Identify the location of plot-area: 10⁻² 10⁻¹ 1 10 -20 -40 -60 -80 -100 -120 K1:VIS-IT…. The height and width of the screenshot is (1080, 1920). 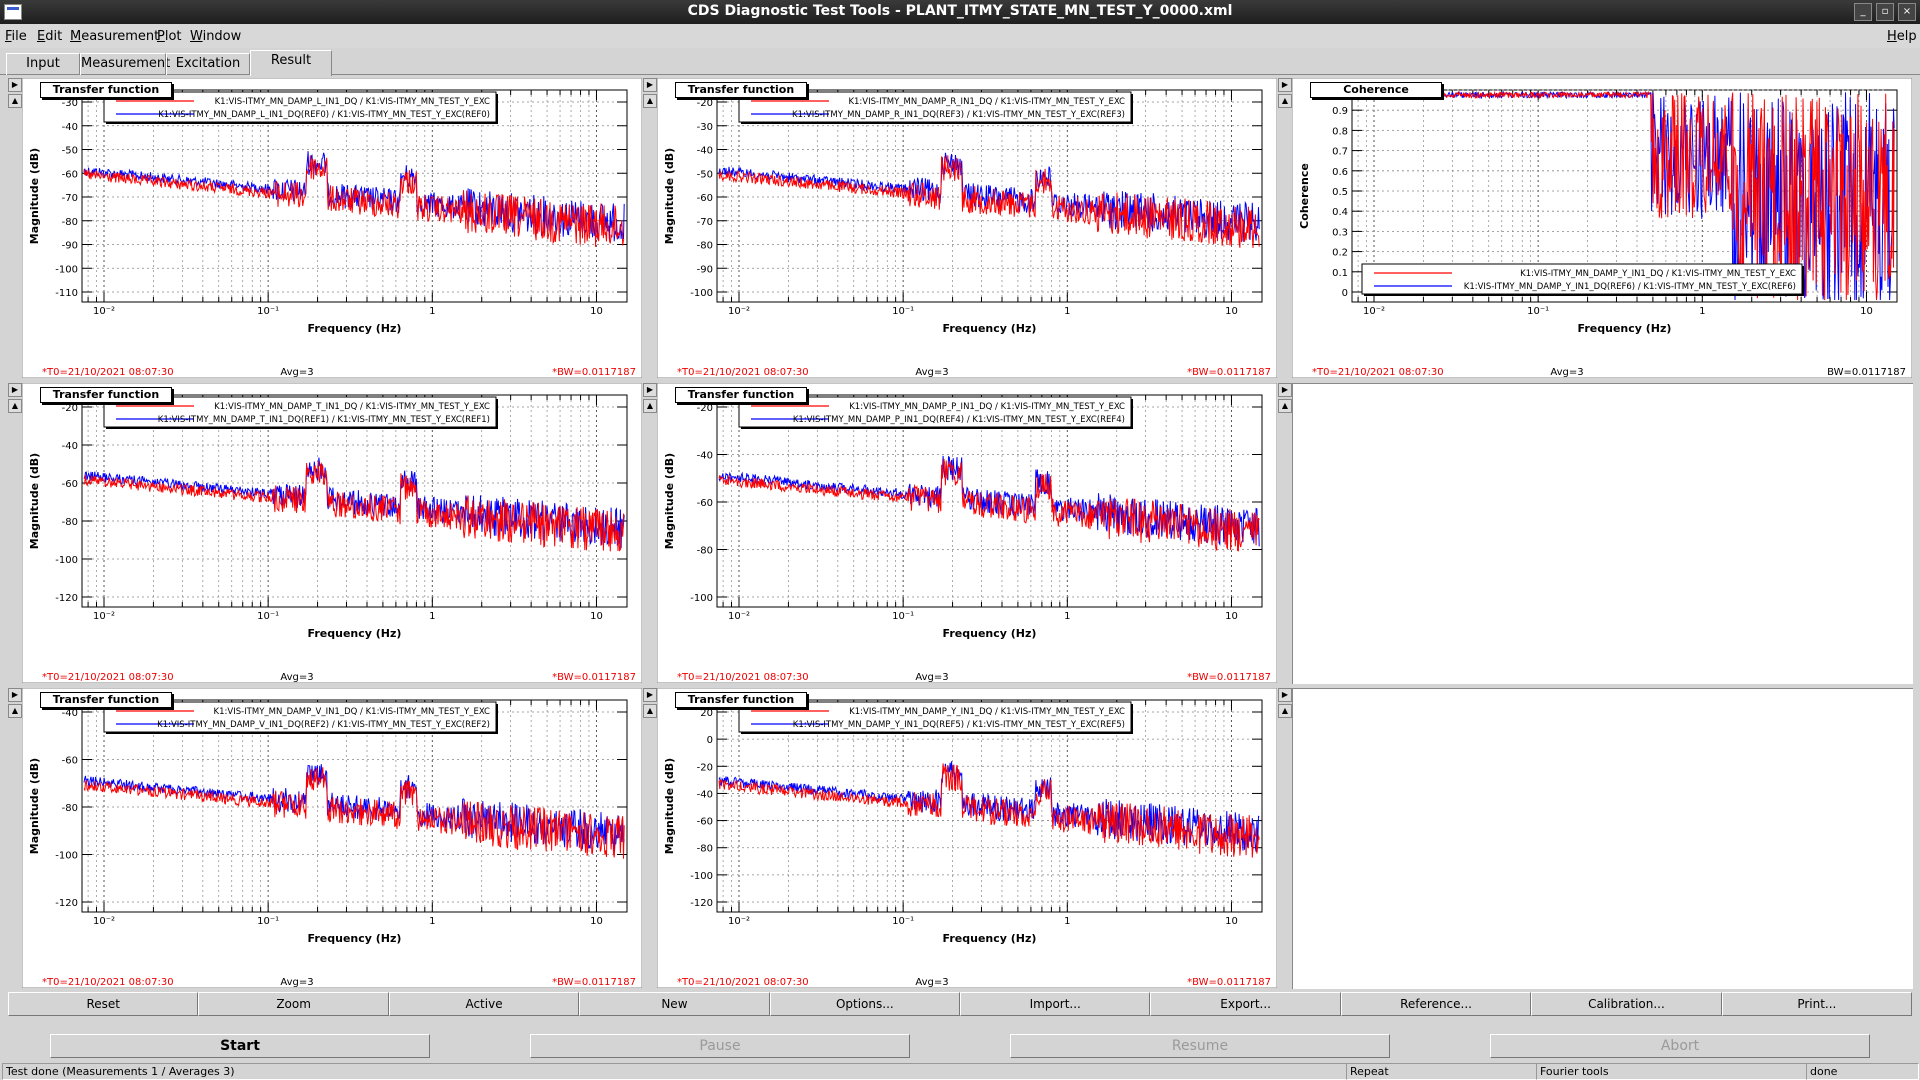
(332, 533).